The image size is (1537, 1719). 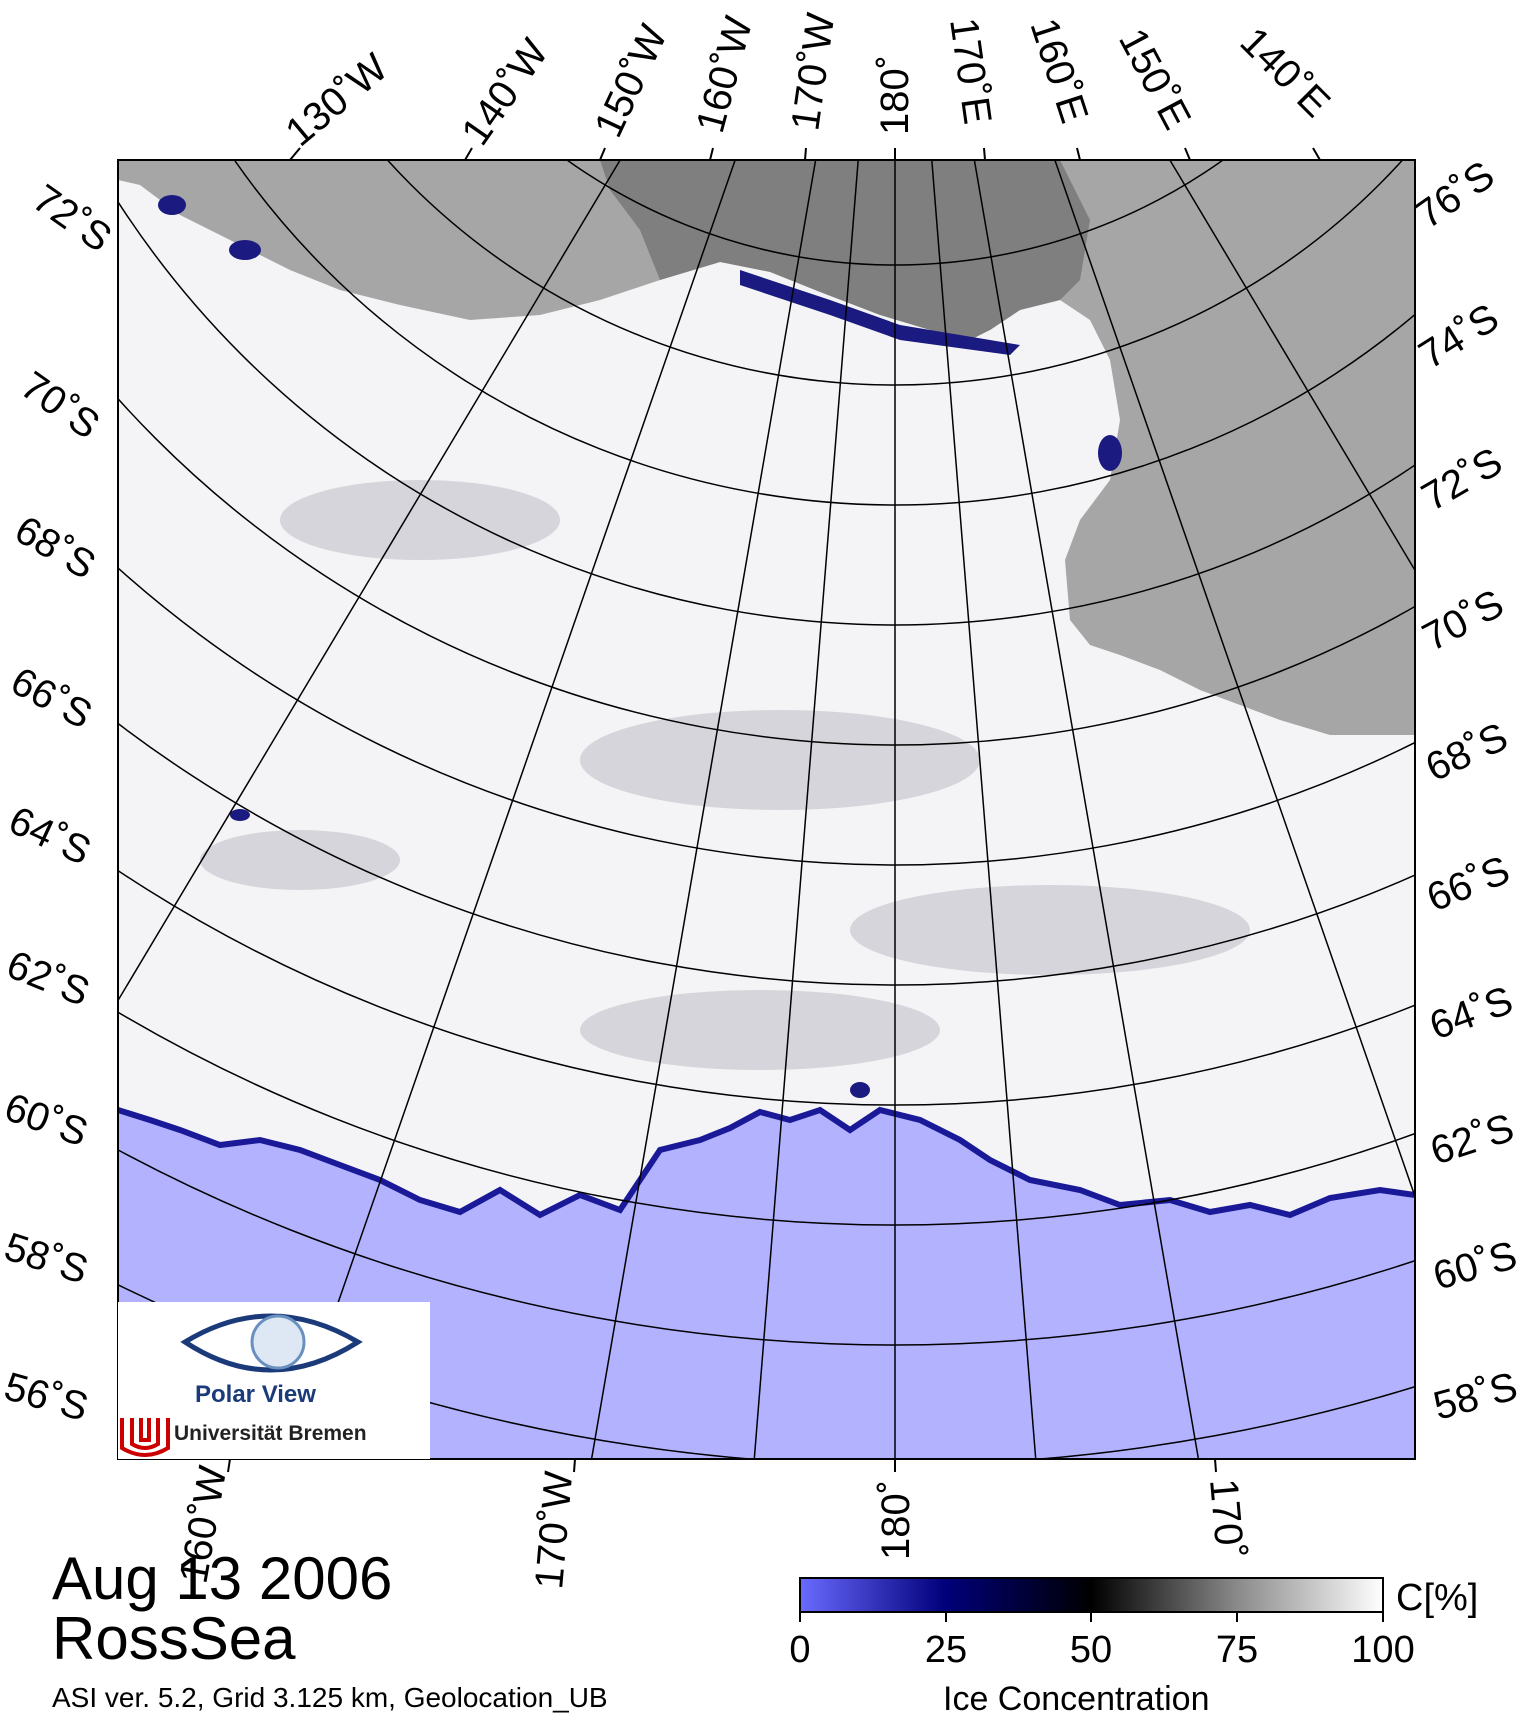 I want to click on date-title: Aug 13 2006, so click(x=222, y=1578).